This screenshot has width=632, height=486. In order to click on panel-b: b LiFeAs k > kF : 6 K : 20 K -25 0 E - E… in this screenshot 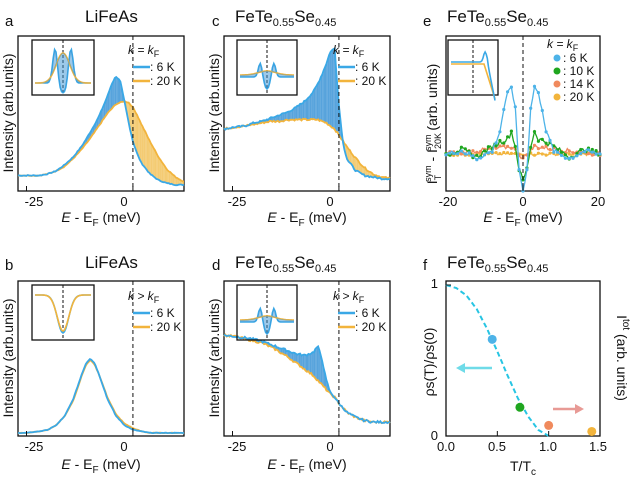, I will do `click(92, 364)`.